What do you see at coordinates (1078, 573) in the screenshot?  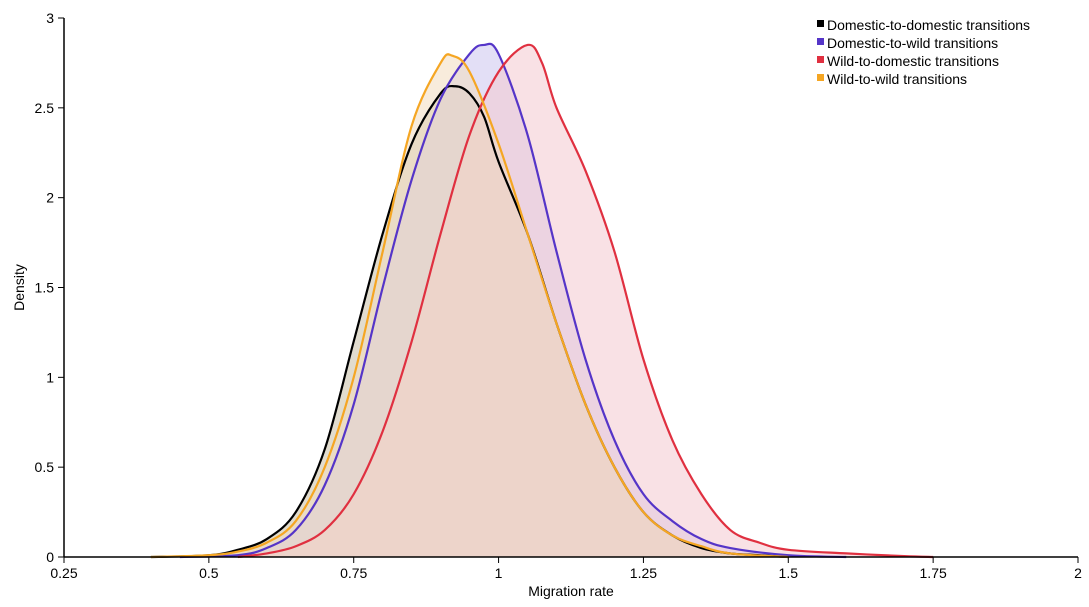 I see `x-tick-label: 2` at bounding box center [1078, 573].